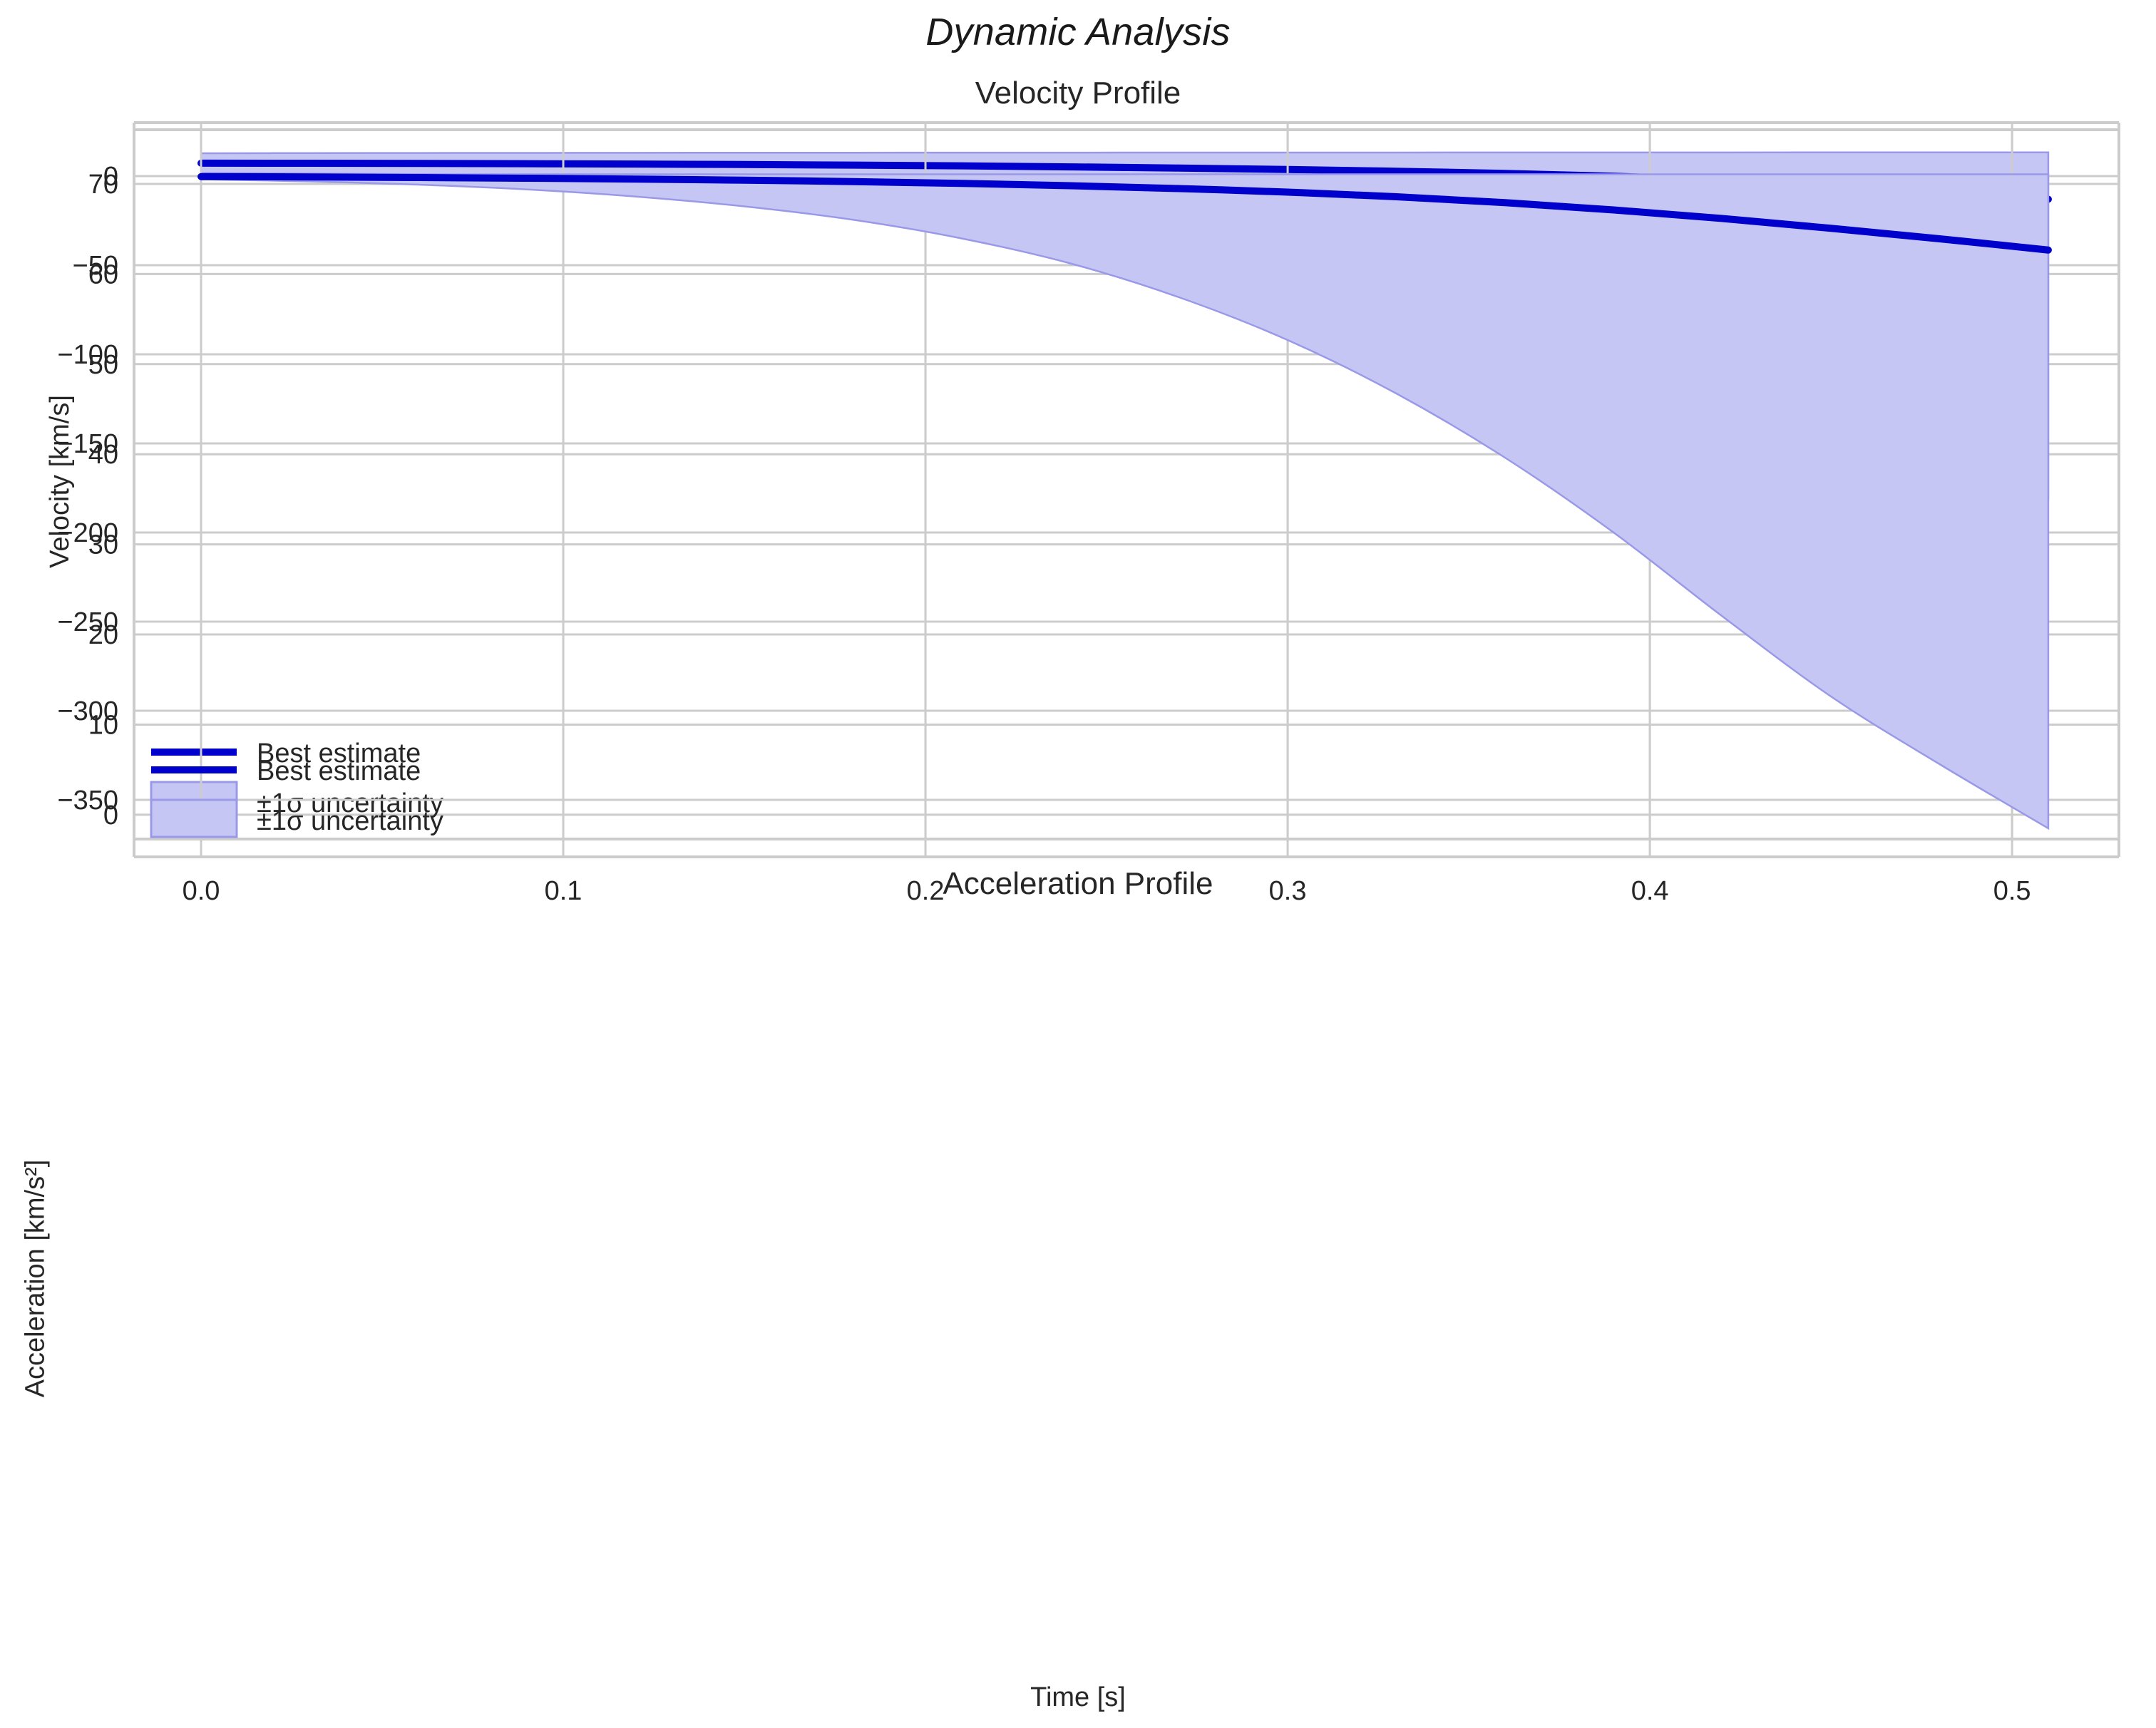 This screenshot has width=2156, height=1728. Describe the element at coordinates (1124, 213) in the screenshot. I see `best-estimate-line` at that location.